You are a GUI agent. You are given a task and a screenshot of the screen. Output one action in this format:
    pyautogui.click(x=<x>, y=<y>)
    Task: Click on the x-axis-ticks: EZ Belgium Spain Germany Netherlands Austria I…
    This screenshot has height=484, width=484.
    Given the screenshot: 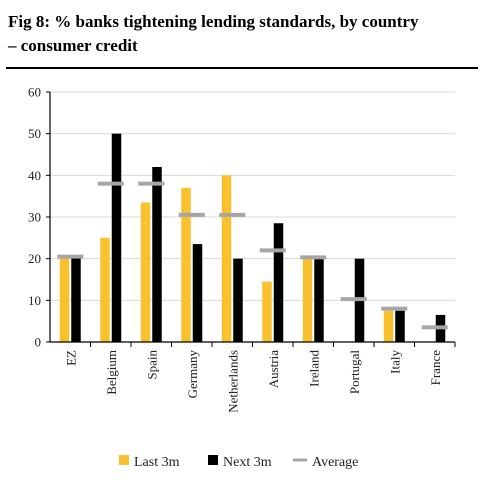 What is the action you would take?
    pyautogui.click(x=259, y=377)
    